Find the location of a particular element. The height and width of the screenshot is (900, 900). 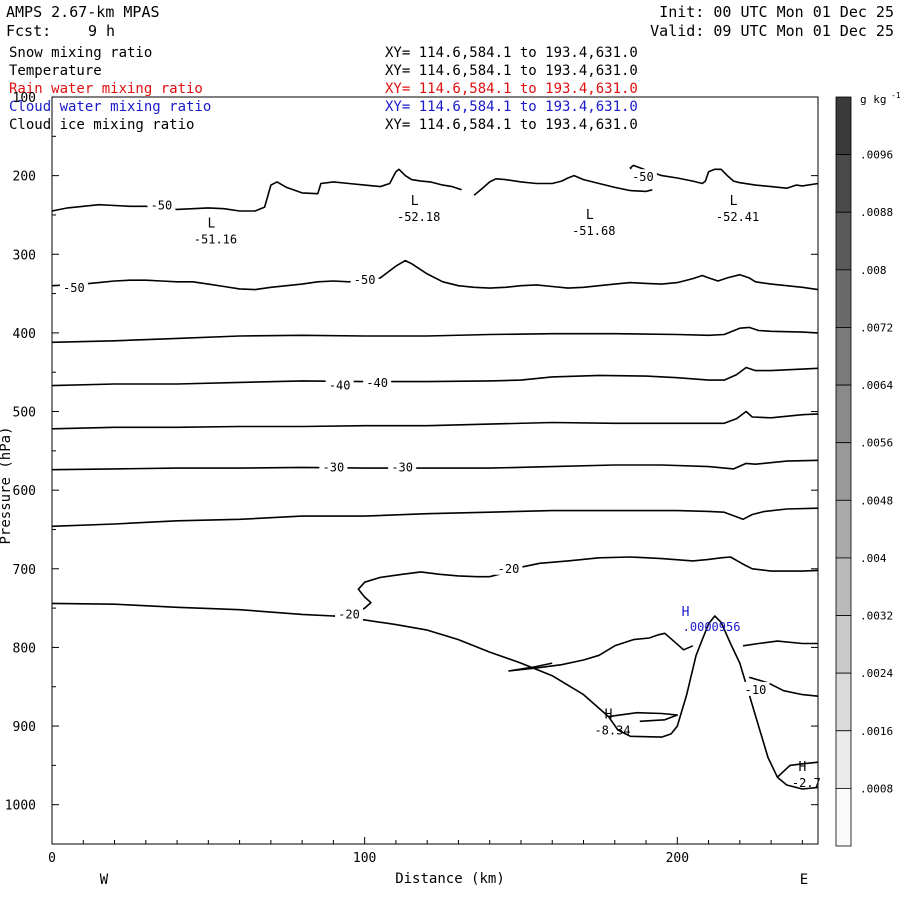

colorbar-level-label: .0096 is located at coordinates (876, 155).